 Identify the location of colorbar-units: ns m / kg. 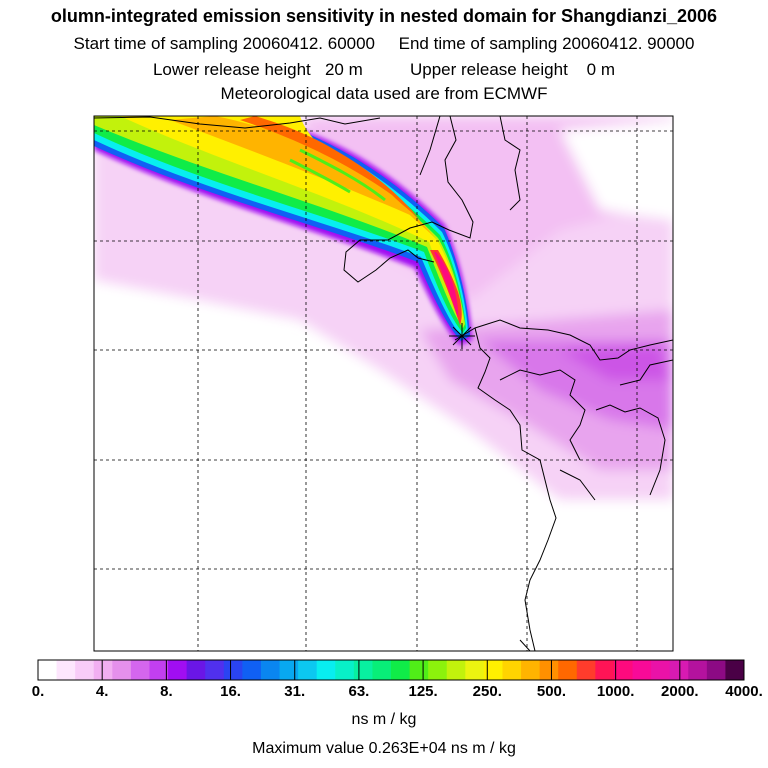
(384, 719).